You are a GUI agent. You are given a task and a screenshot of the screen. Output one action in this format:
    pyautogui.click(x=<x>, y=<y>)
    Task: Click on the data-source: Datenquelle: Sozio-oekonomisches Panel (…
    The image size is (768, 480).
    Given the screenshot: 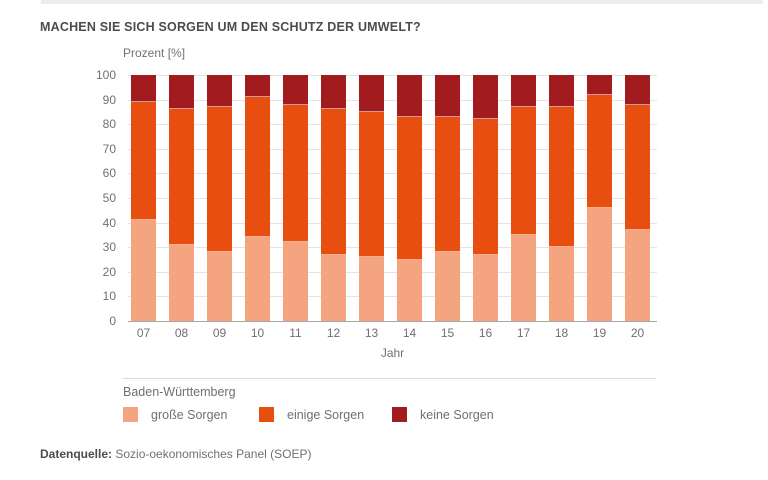 What is the action you would take?
    pyautogui.click(x=175, y=454)
    